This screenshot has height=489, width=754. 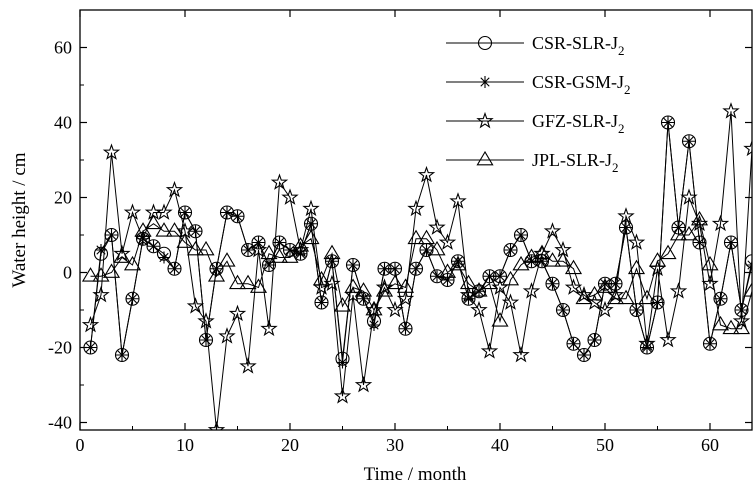 I want to click on y-tick-label: -40, so click(x=60, y=423).